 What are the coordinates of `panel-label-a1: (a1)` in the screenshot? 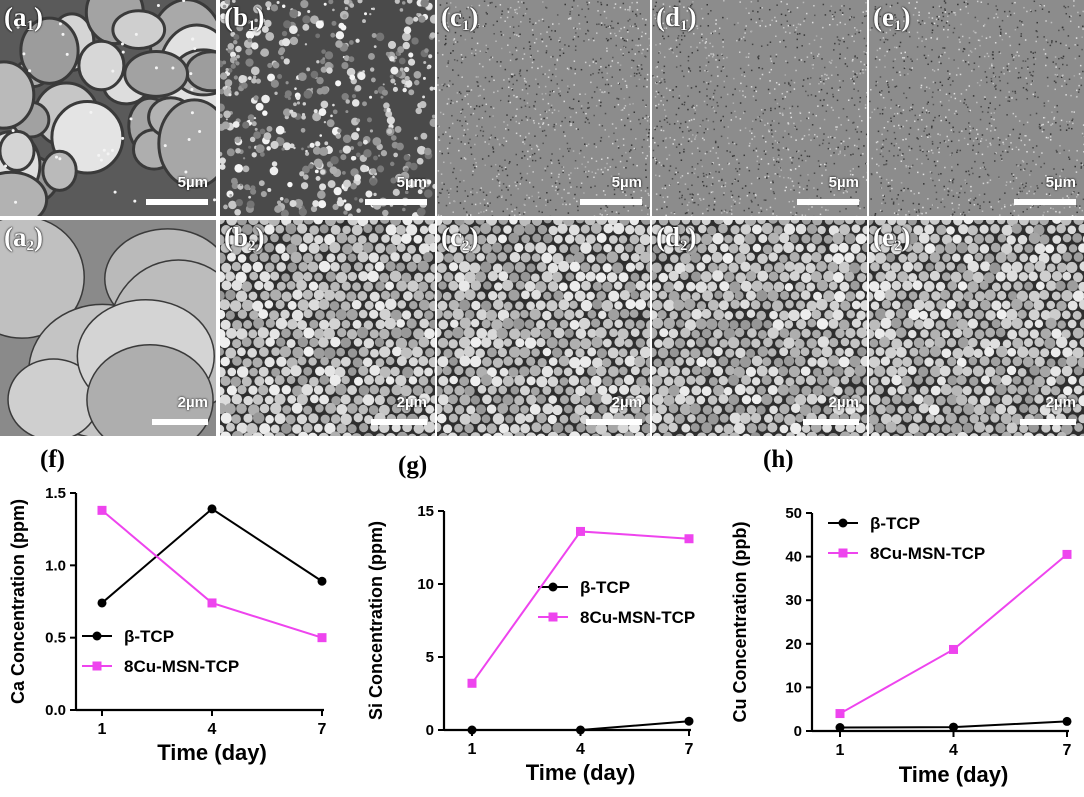 It's located at (23, 18).